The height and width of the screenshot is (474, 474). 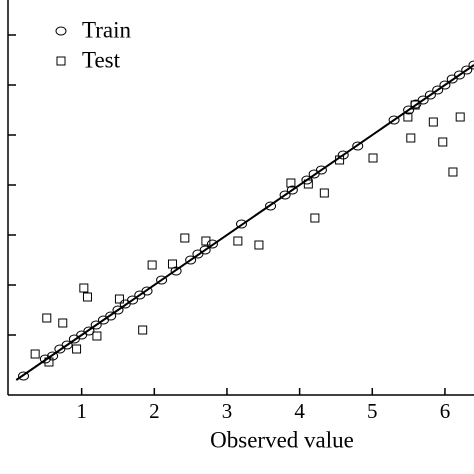 I want to click on x-tick-label: 6, so click(x=445, y=411).